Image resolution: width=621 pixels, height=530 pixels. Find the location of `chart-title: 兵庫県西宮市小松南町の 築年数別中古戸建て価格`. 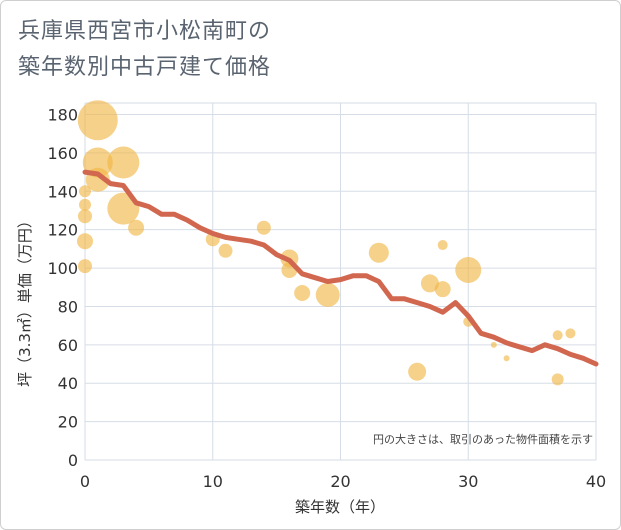

chart-title: 兵庫県西宮市小松南町の 築年数別中古戸建て価格 is located at coordinates (144, 50).